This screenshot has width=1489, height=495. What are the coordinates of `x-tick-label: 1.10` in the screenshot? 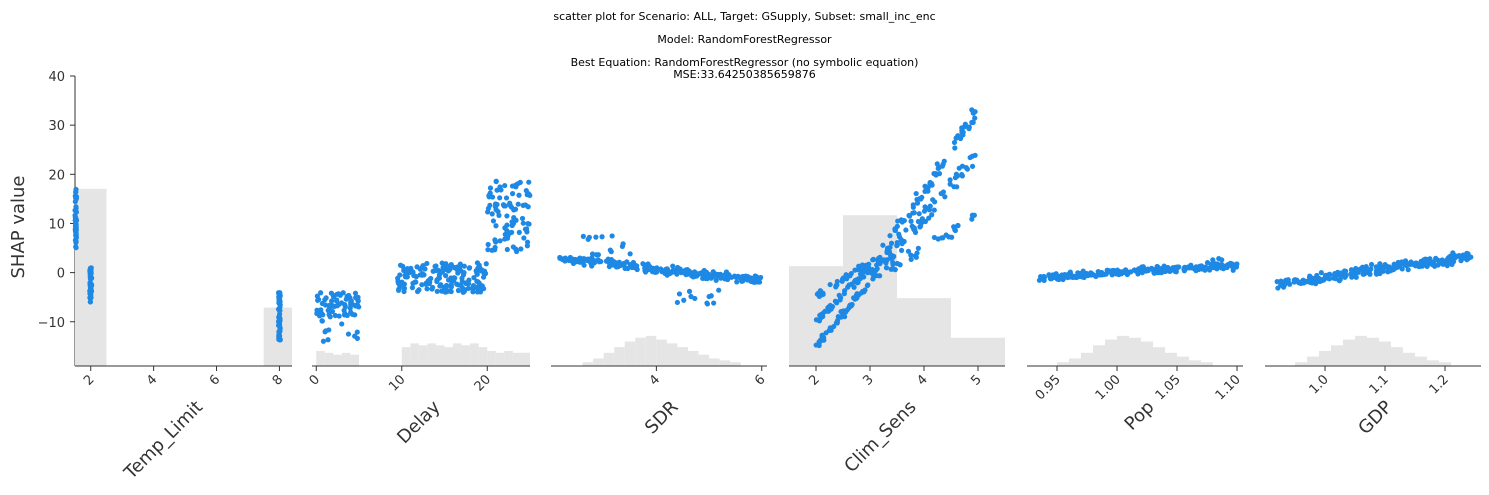 It's located at (1228, 387).